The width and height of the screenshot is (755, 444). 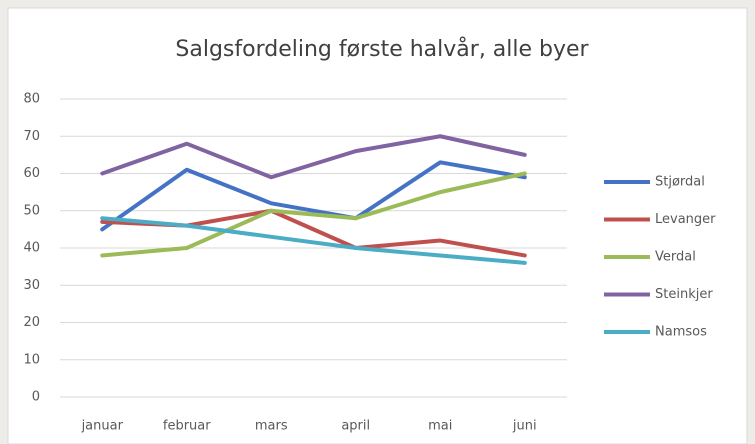 I want to click on y-tick-label: 40, so click(x=31, y=248).